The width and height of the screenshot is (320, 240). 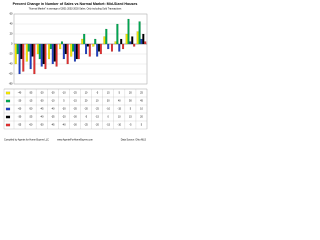 What do you see at coordinates (75, 140) in the screenshot?
I see `footer-center: www.AgentsForHomeBuyers.com` at bounding box center [75, 140].